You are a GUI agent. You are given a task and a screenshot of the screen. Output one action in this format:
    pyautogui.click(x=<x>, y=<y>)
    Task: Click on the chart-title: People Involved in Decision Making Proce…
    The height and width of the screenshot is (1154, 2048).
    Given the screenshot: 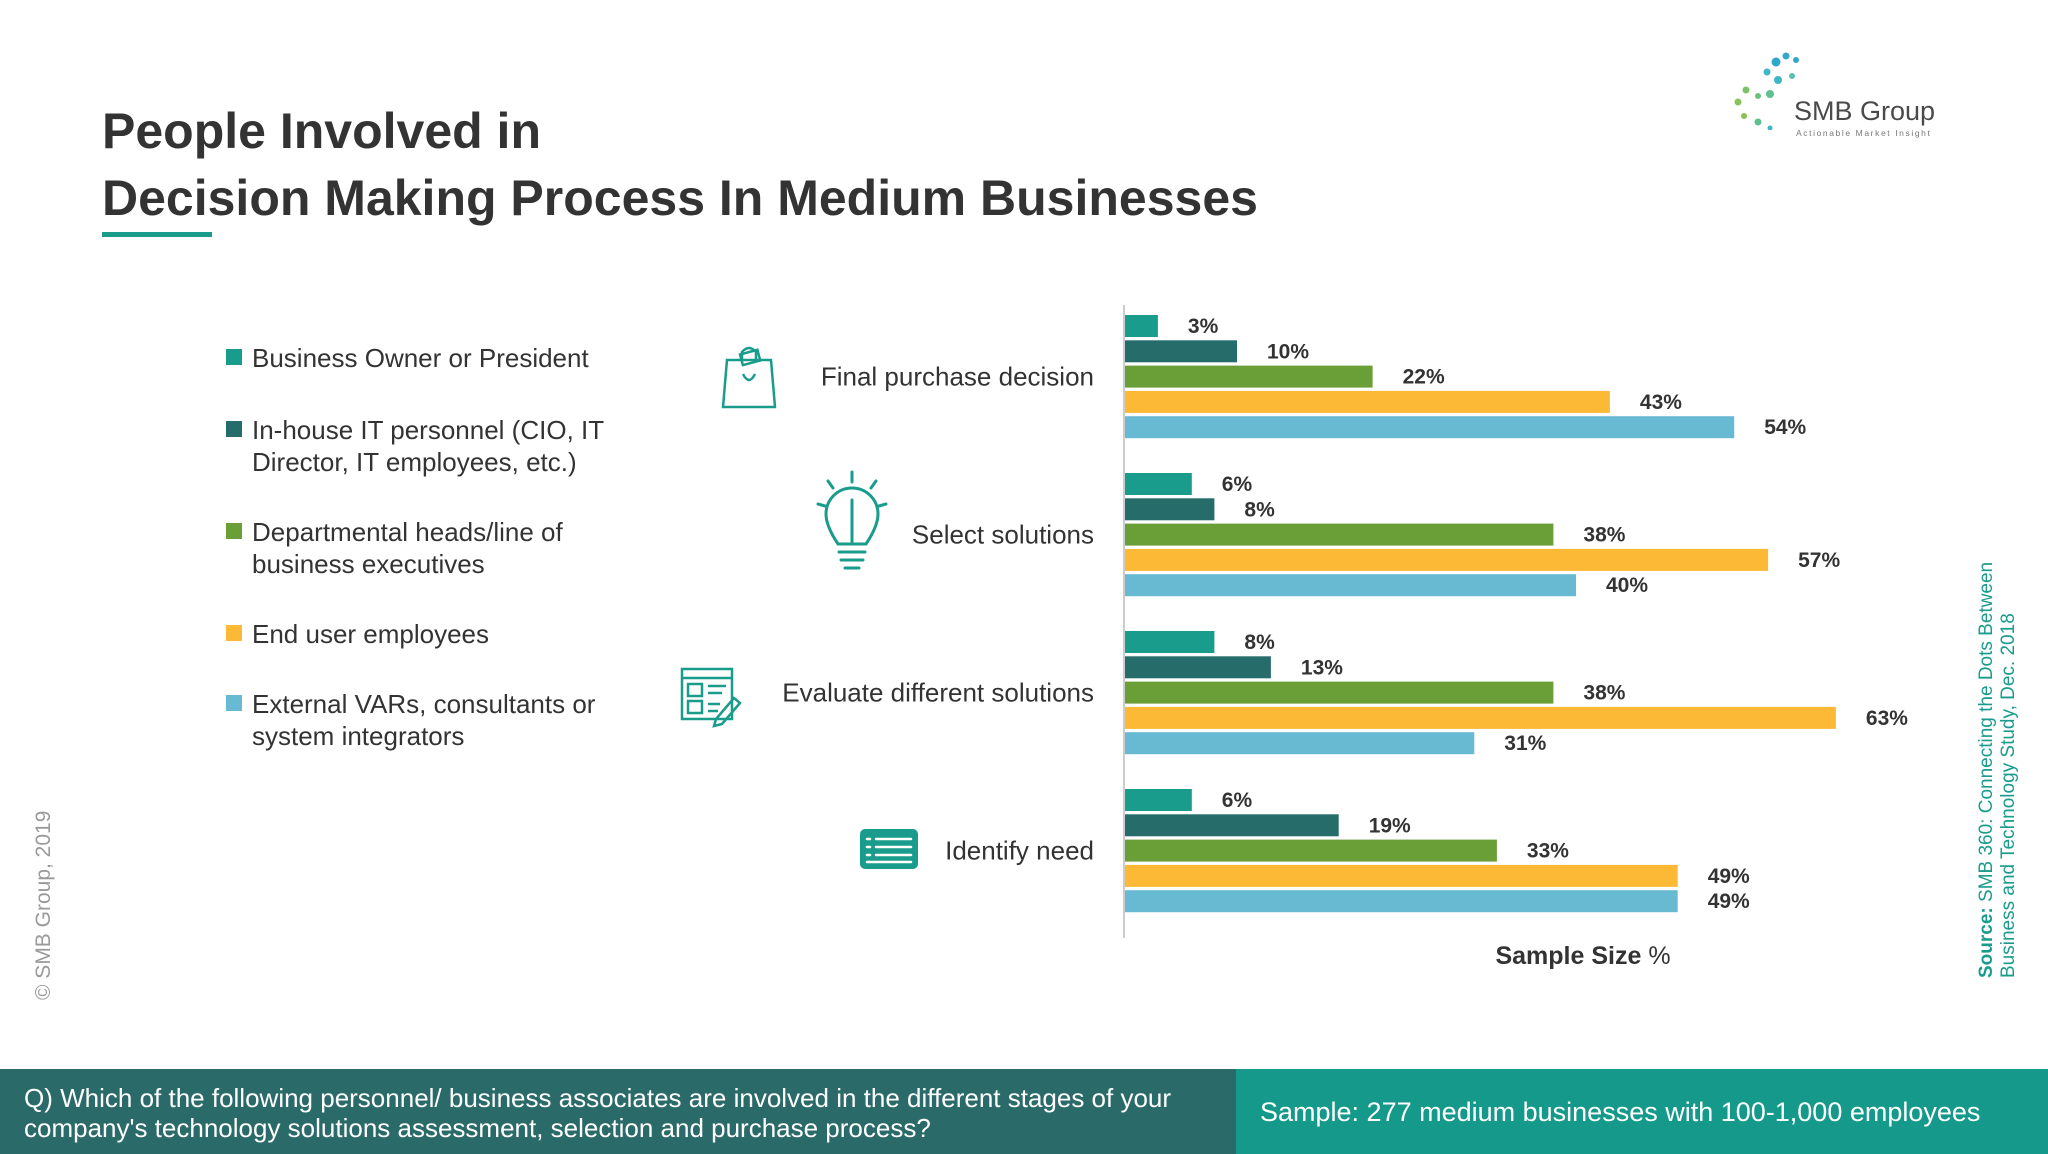 What is the action you would take?
    pyautogui.click(x=680, y=165)
    